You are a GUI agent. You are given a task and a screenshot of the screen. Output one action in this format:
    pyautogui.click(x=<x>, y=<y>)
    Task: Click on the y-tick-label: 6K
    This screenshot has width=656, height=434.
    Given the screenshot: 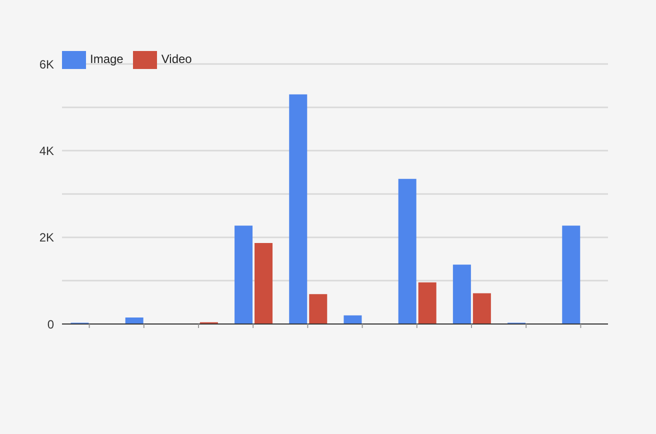 What is the action you would take?
    pyautogui.click(x=46, y=64)
    